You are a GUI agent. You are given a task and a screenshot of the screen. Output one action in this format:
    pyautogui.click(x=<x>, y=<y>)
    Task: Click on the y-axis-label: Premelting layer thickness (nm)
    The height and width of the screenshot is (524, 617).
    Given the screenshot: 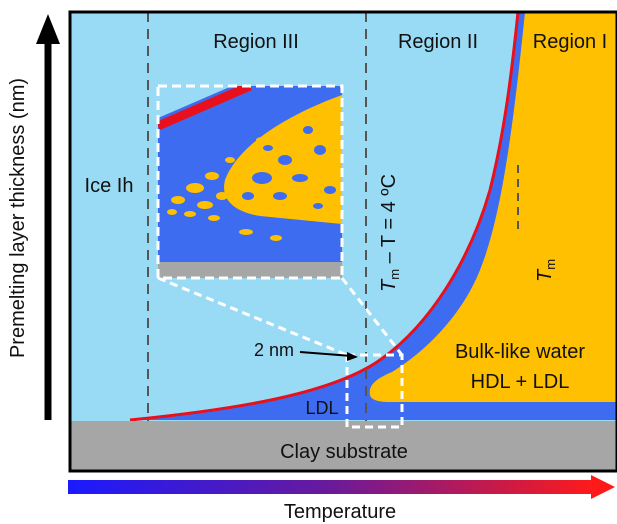 What is the action you would take?
    pyautogui.click(x=18, y=218)
    